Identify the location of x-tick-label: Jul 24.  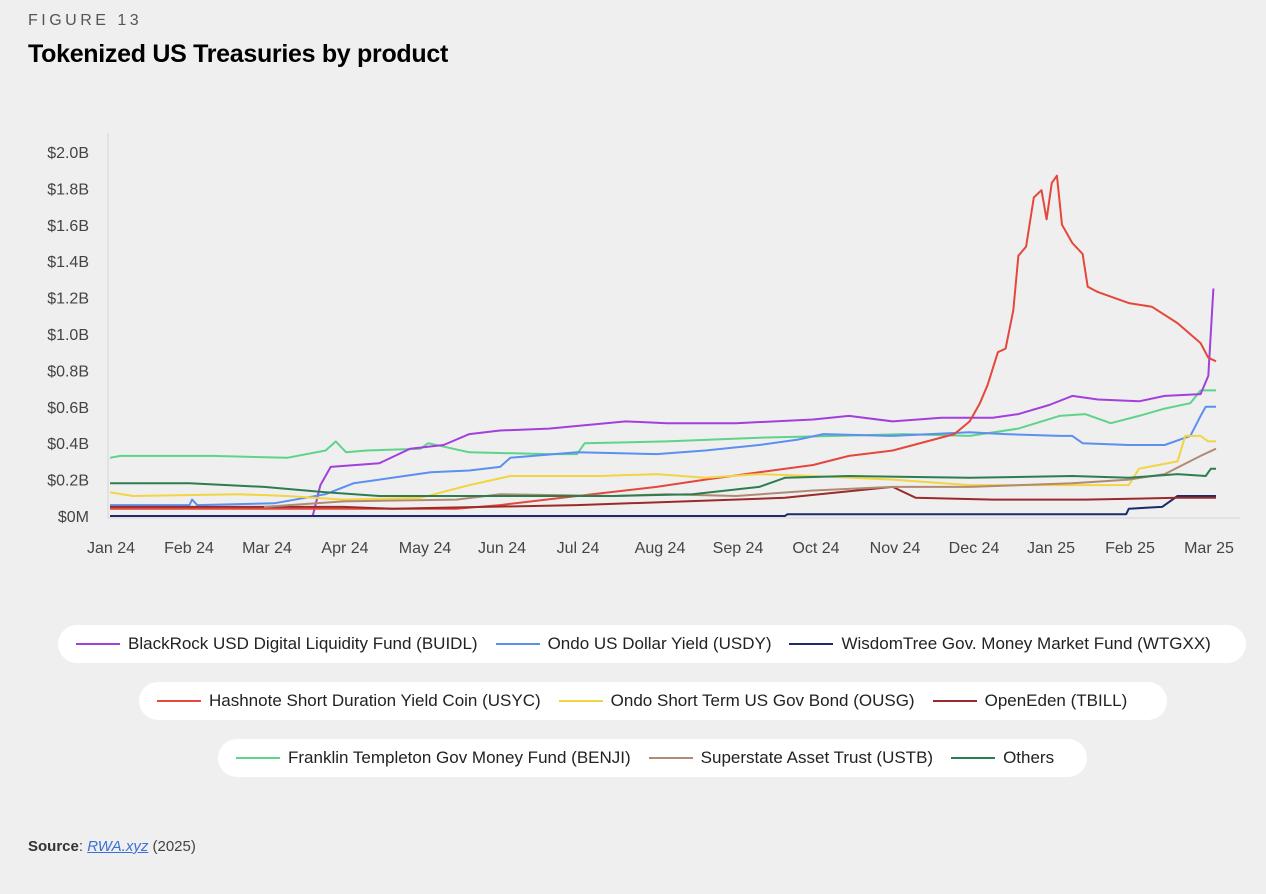
(578, 548).